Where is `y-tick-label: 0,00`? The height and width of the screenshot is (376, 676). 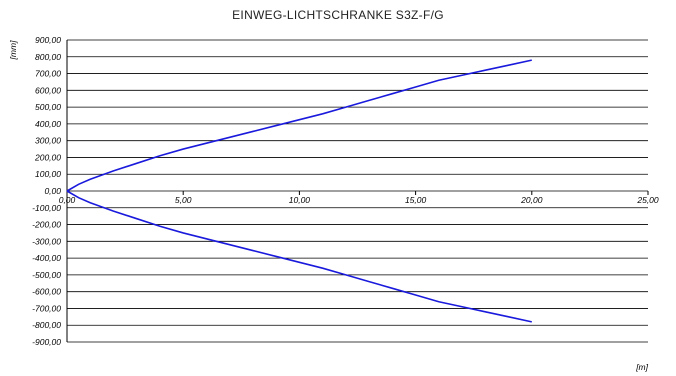 y-tick-label: 0,00 is located at coordinates (52, 191).